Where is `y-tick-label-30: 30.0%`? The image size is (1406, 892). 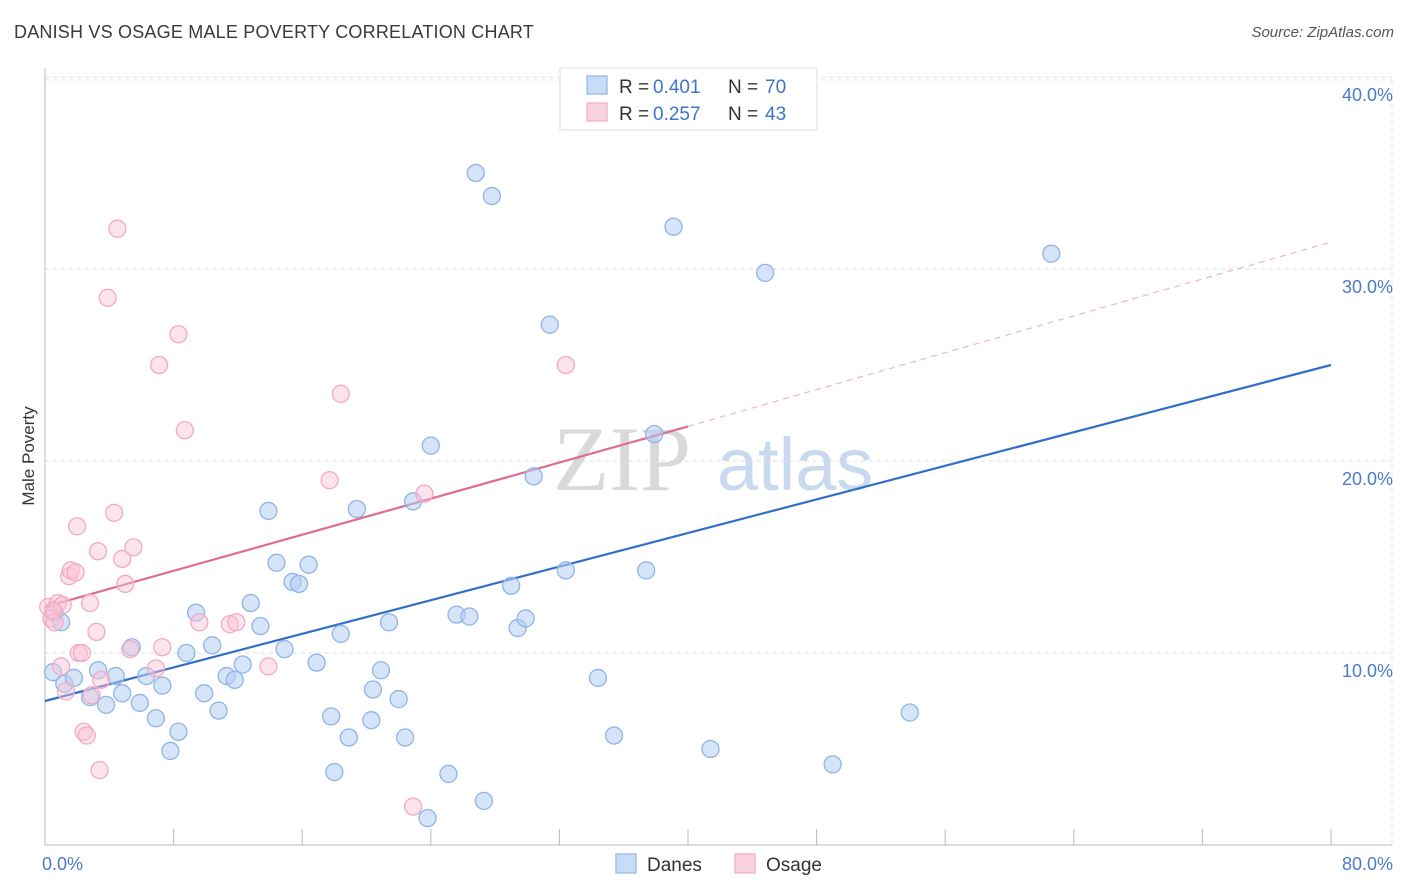
y-tick-label-30: 30.0% is located at coordinates (1367, 287).